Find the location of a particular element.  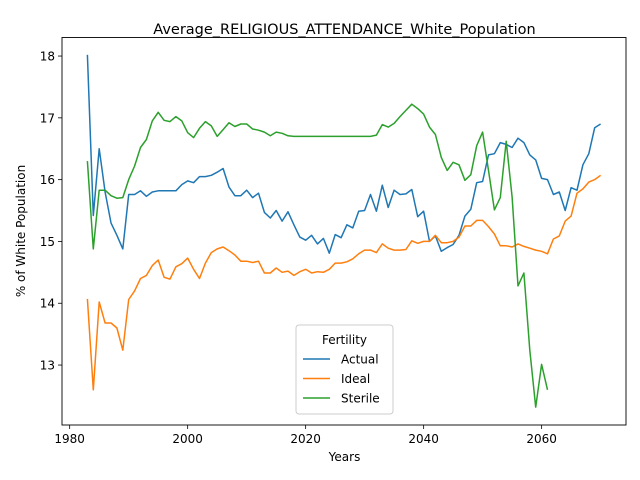

x-tick-label: 1980 is located at coordinates (69, 439).